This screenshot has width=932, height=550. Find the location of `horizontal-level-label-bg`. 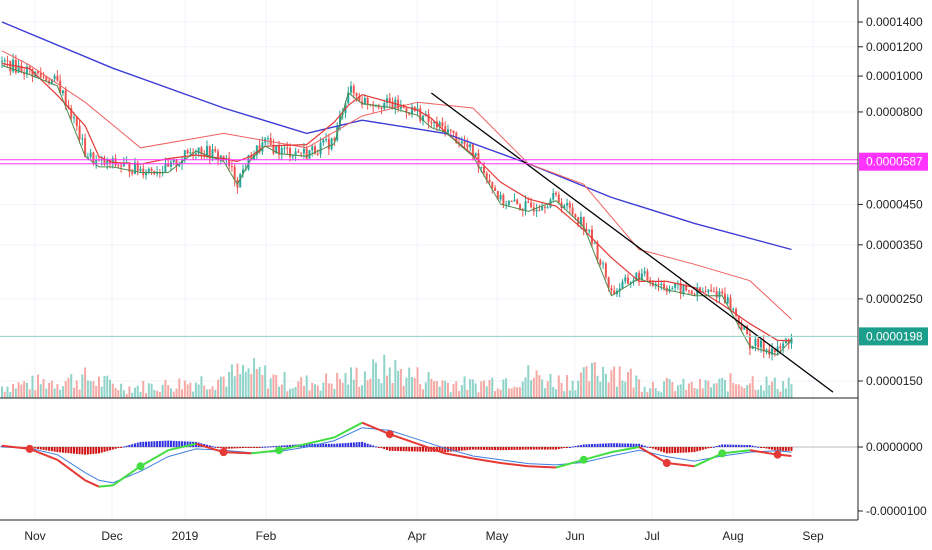

horizontal-level-label-bg is located at coordinates (893, 161).